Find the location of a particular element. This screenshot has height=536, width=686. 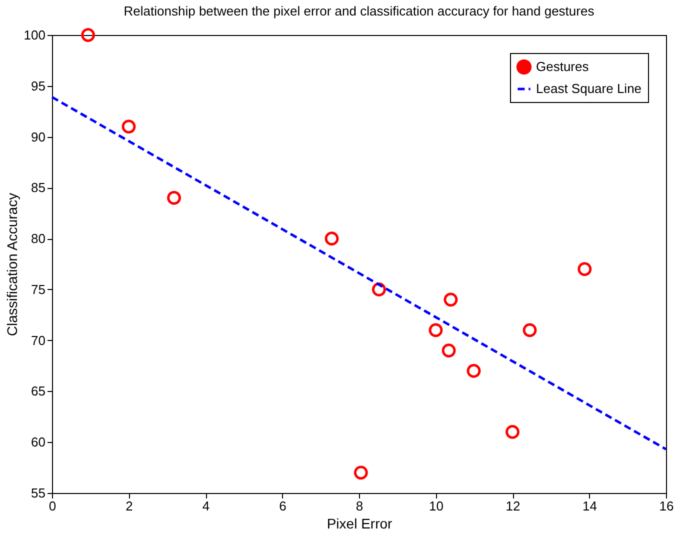

x-tick-label: 4 is located at coordinates (206, 506).